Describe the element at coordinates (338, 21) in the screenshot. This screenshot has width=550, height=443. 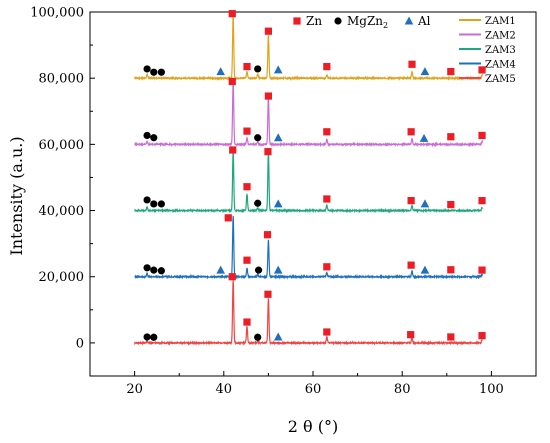
I see `phase-legend-mgzn-marker` at that location.